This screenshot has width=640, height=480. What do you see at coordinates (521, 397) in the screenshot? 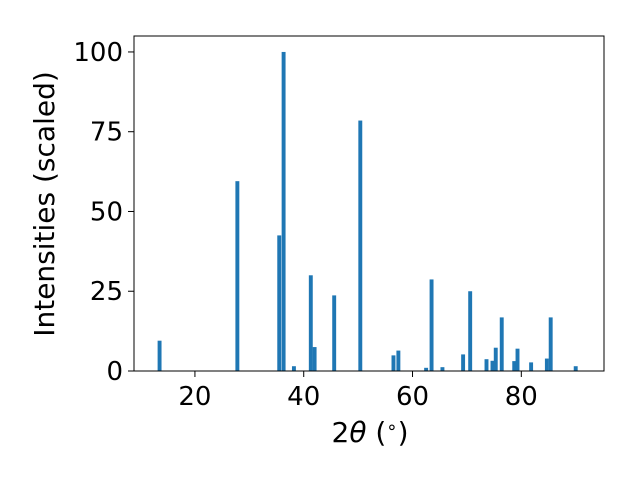
I see `x-tick-label-80: 80` at bounding box center [521, 397].